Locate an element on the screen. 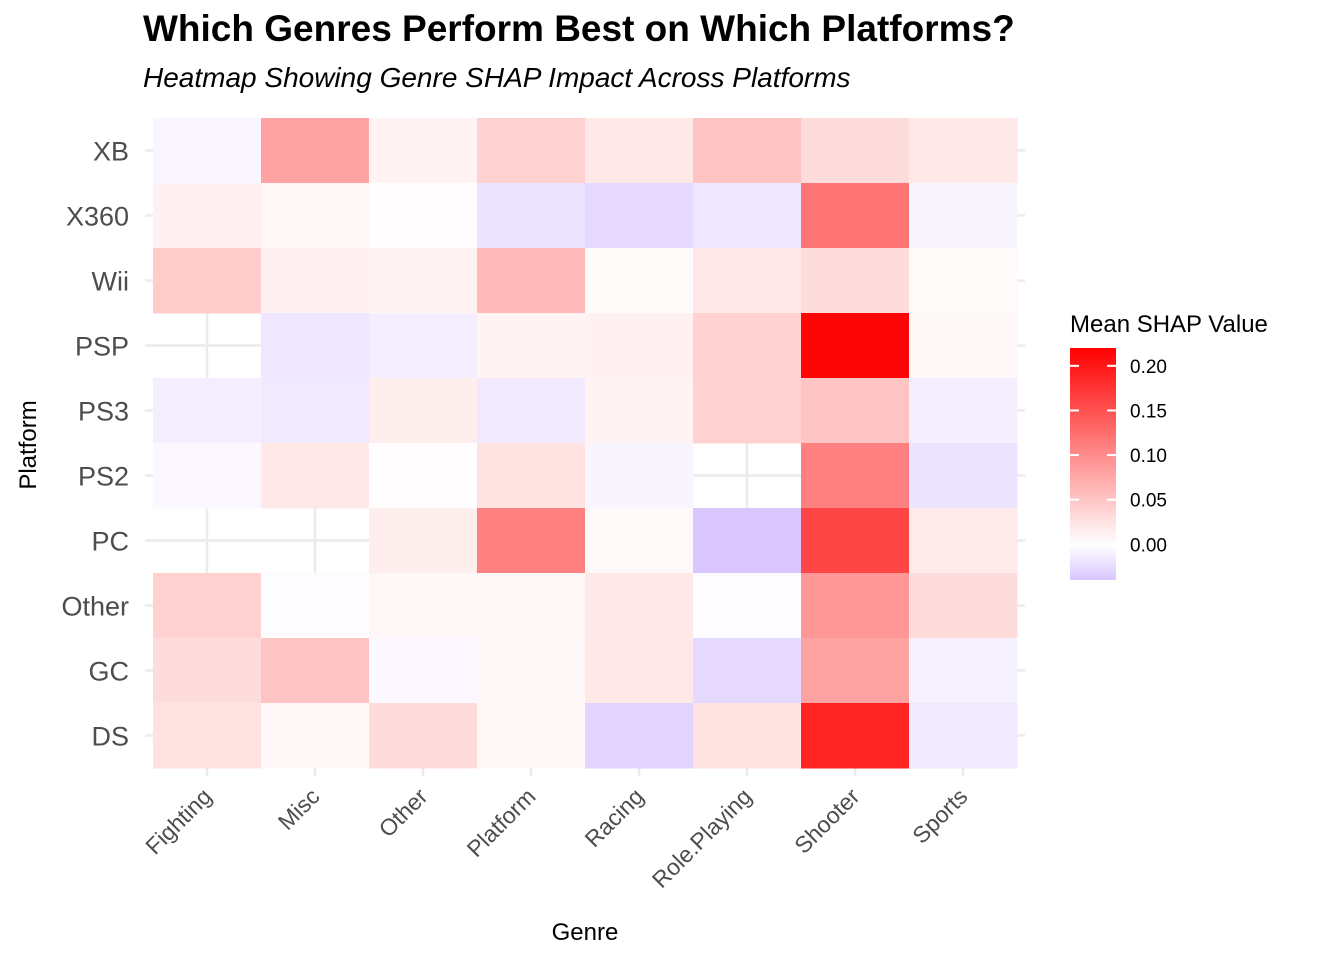 The image size is (1344, 960). heatmap-cell-xb-shooter is located at coordinates (855, 151).